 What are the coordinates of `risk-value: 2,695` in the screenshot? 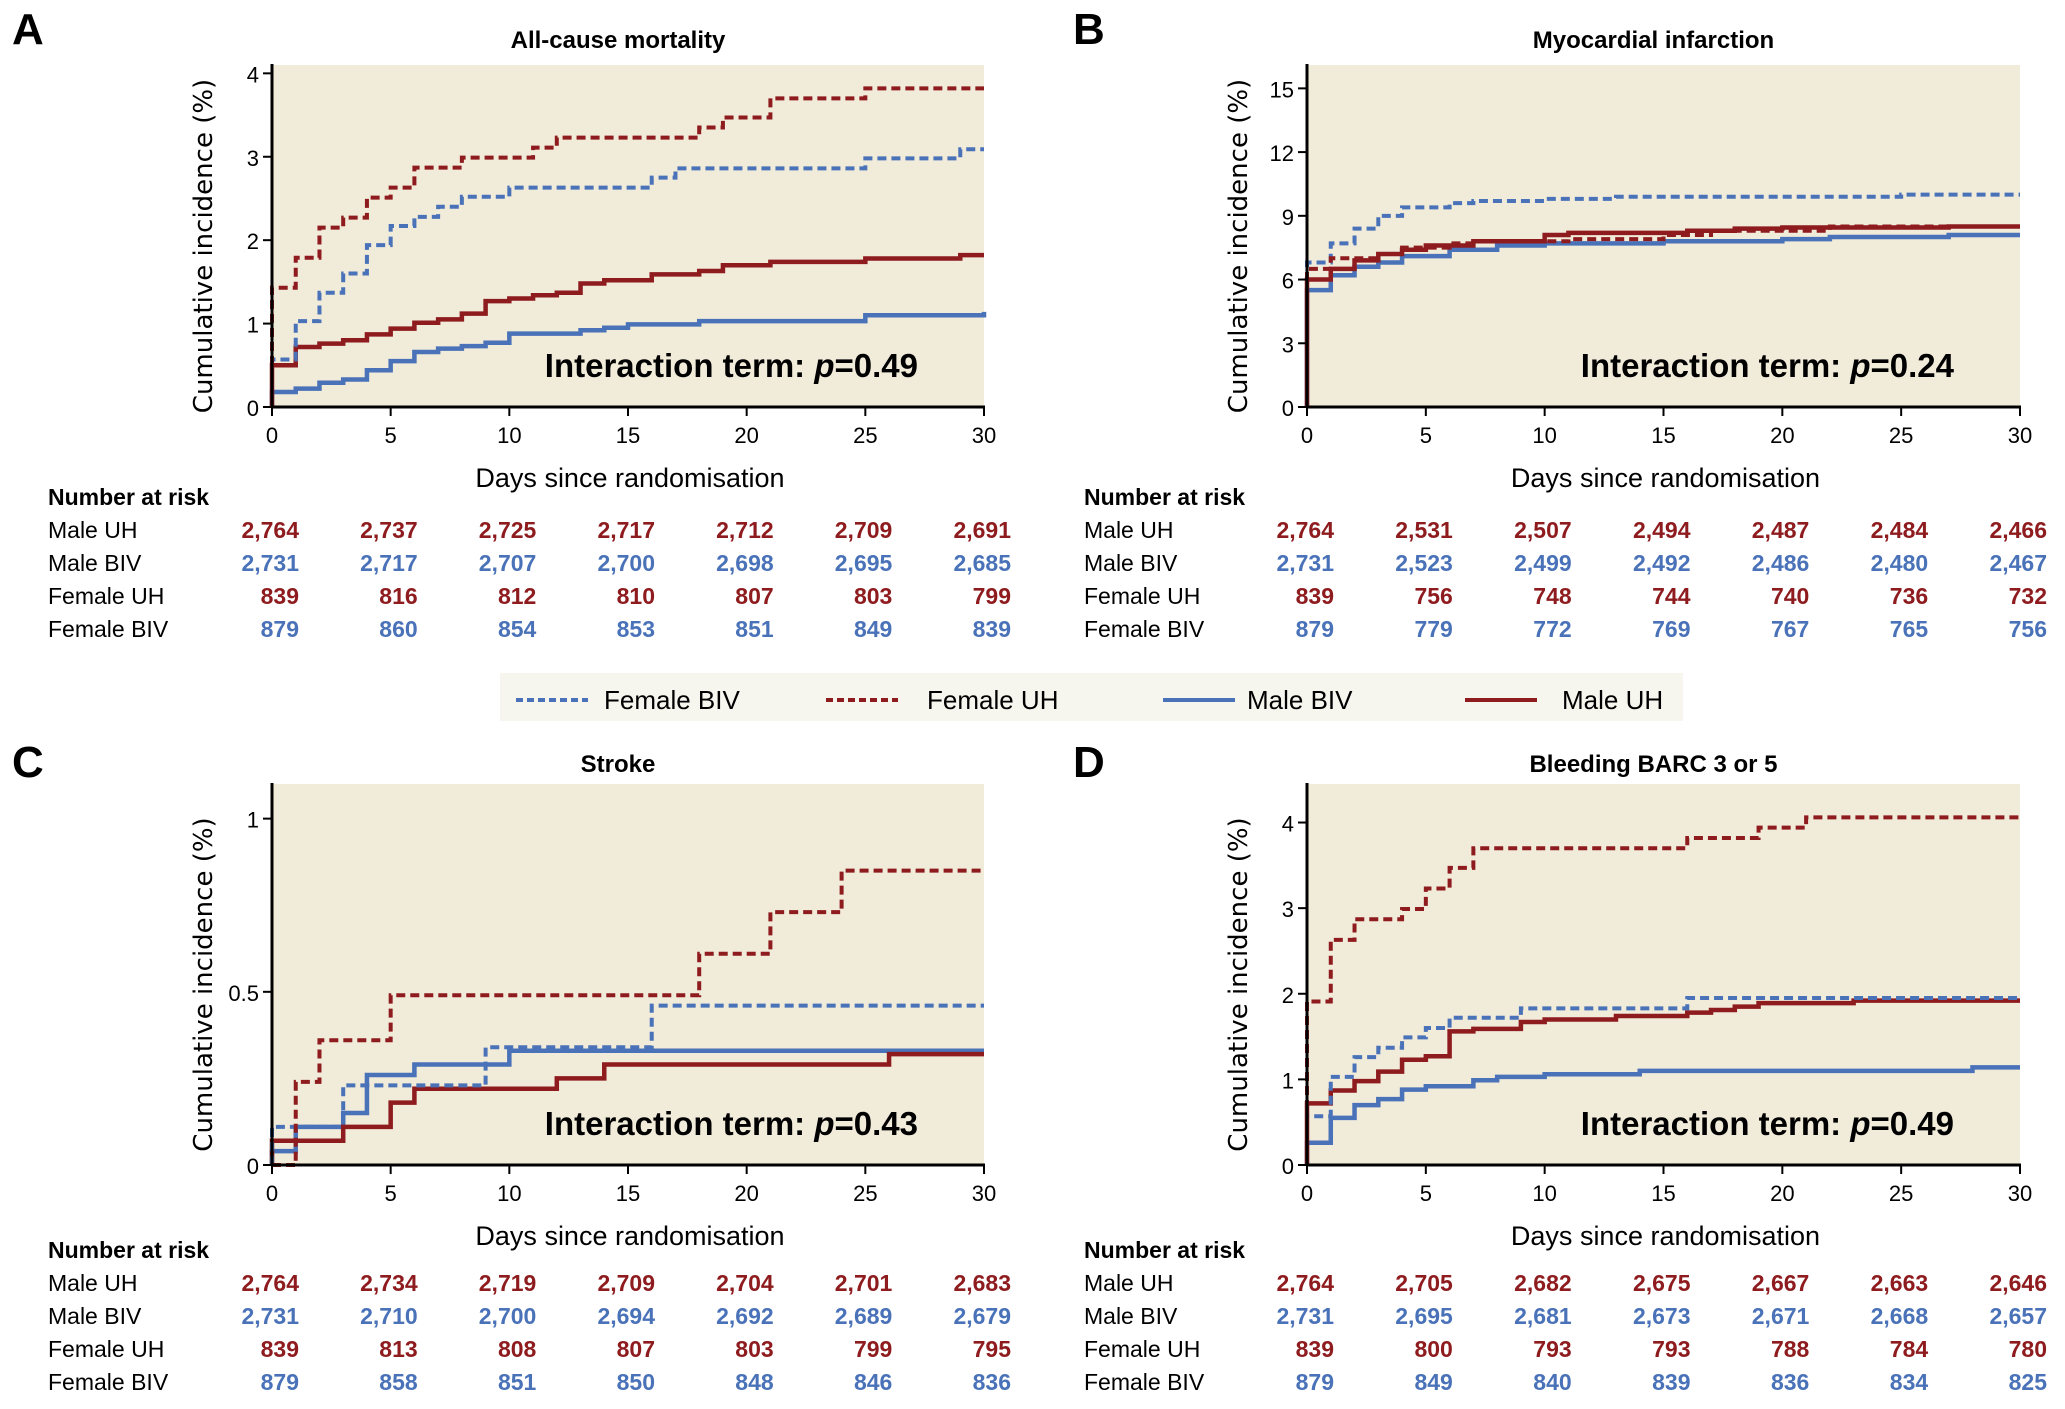 It's located at (1424, 1316).